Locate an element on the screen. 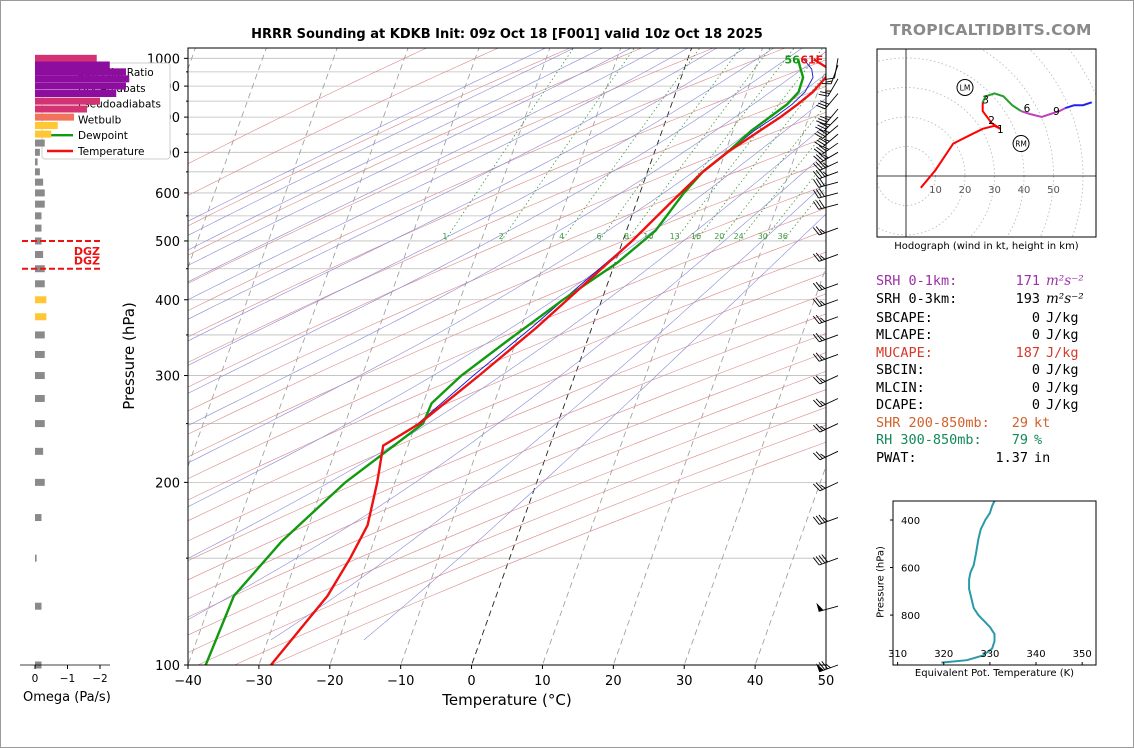  index-row: SBCAPE: 0 J/kg is located at coordinates (981, 318).